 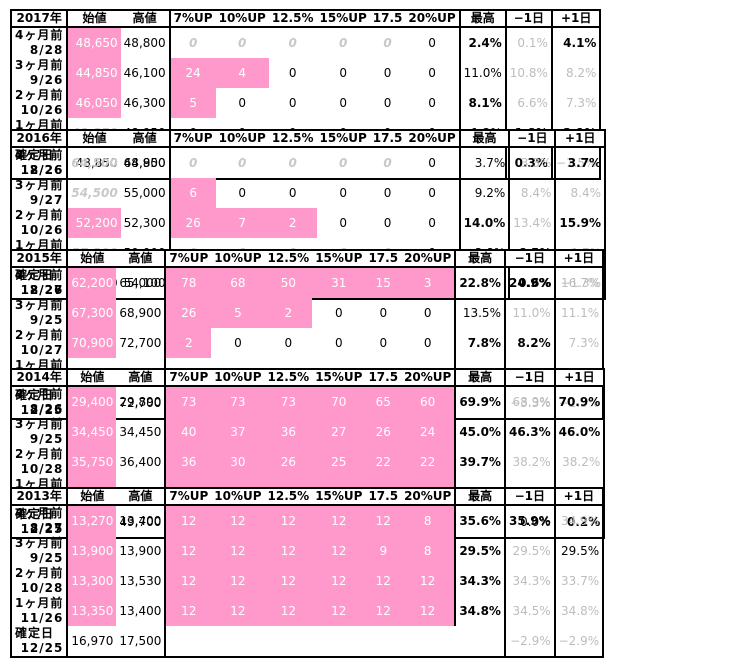 I want to click on high-price: 36,400, so click(x=141, y=462).